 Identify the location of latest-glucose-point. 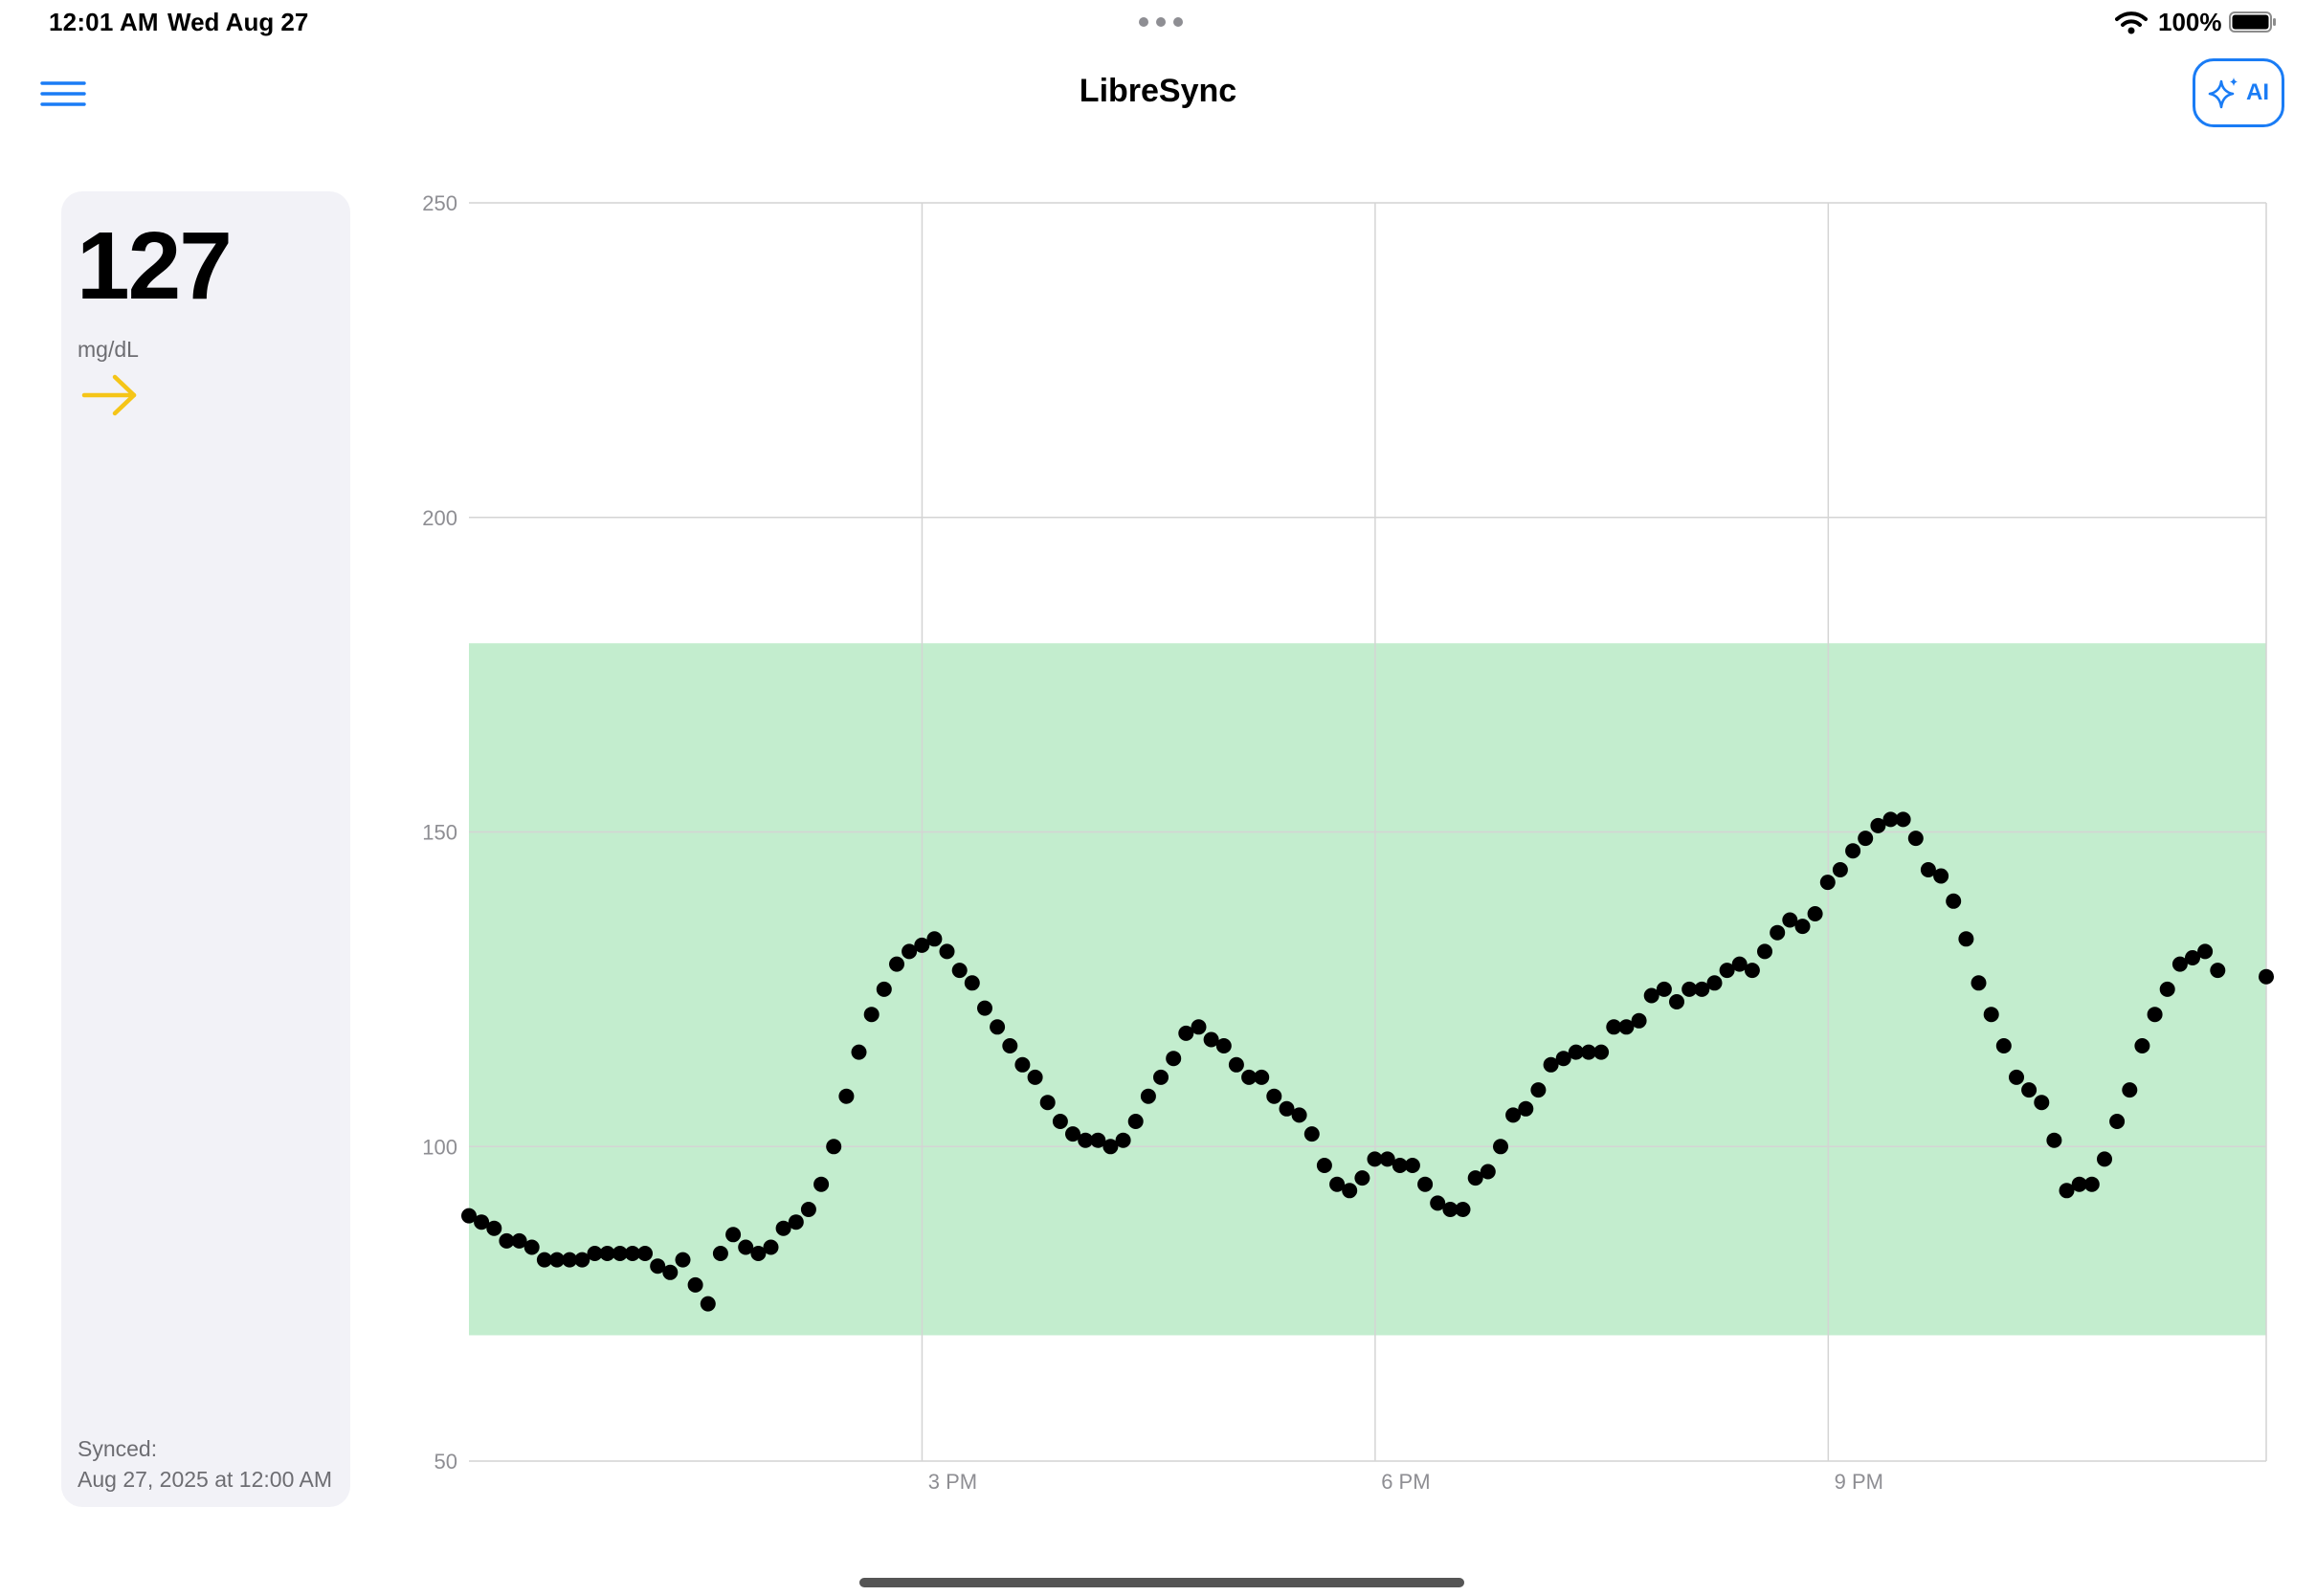
(2267, 977).